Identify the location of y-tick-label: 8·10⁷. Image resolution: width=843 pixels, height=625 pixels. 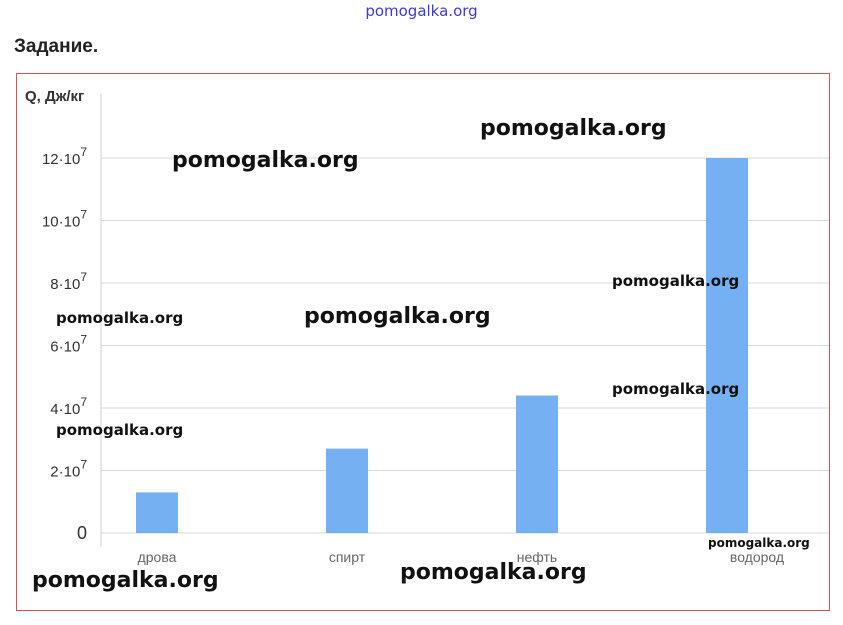
(68, 281).